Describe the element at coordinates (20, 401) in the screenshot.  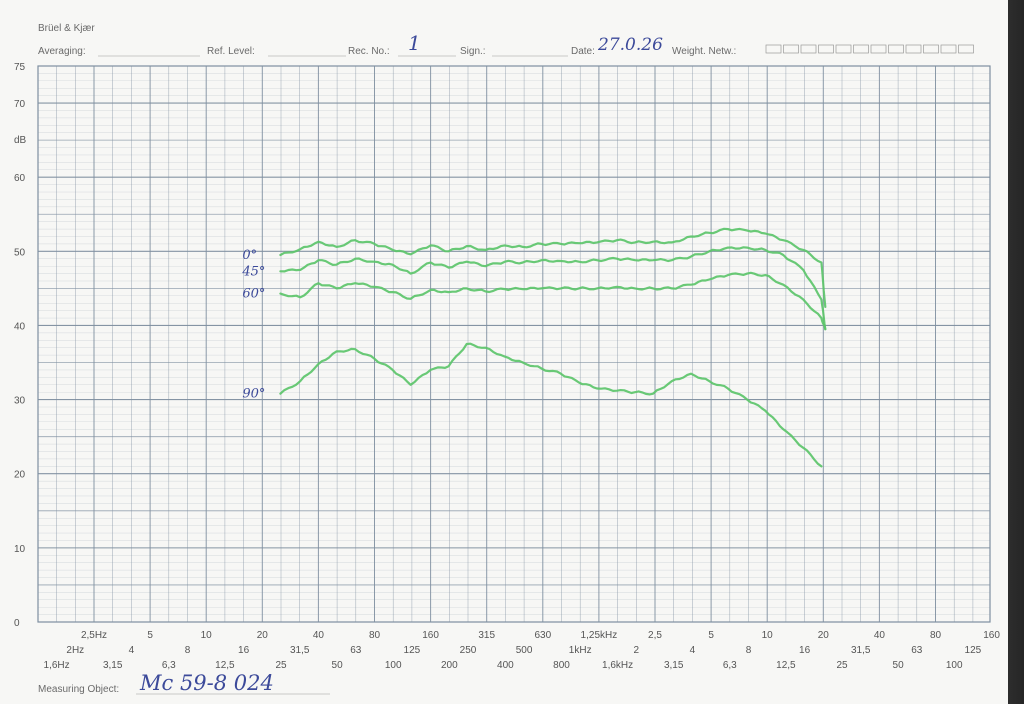
I see `y-tick-label: 30` at that location.